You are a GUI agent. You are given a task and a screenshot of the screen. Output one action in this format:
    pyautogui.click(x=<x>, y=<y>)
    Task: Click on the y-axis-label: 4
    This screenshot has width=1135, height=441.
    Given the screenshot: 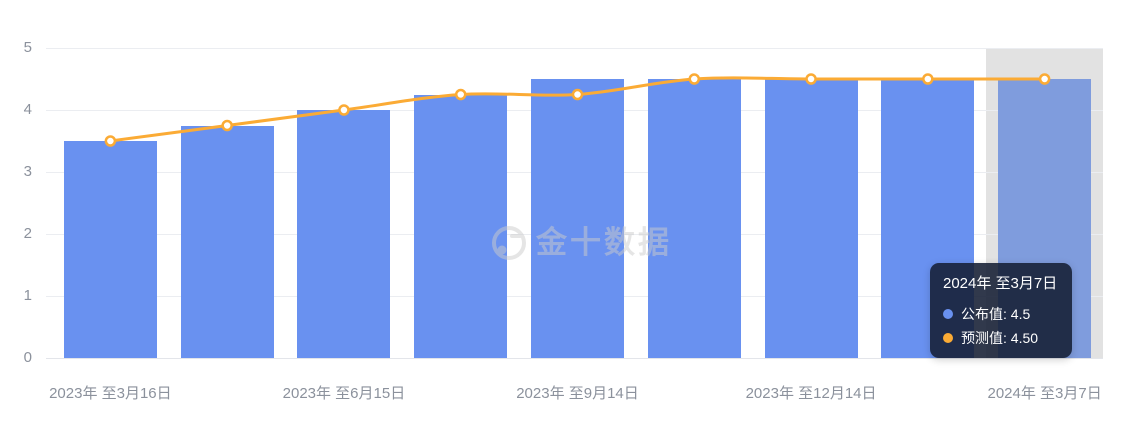 What is the action you would take?
    pyautogui.click(x=27, y=109)
    